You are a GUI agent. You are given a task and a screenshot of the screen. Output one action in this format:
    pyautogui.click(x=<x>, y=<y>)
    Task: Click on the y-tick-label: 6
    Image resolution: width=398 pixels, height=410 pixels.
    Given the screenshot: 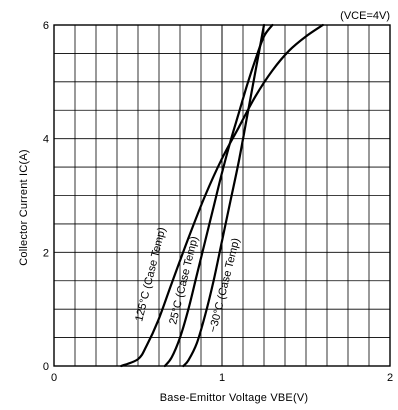 What is the action you would take?
    pyautogui.click(x=46, y=26)
    